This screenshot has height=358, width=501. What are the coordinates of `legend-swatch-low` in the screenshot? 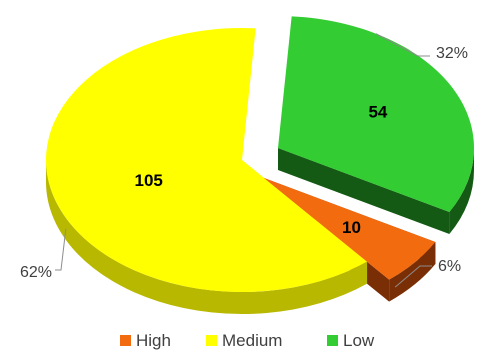 It's located at (332, 340).